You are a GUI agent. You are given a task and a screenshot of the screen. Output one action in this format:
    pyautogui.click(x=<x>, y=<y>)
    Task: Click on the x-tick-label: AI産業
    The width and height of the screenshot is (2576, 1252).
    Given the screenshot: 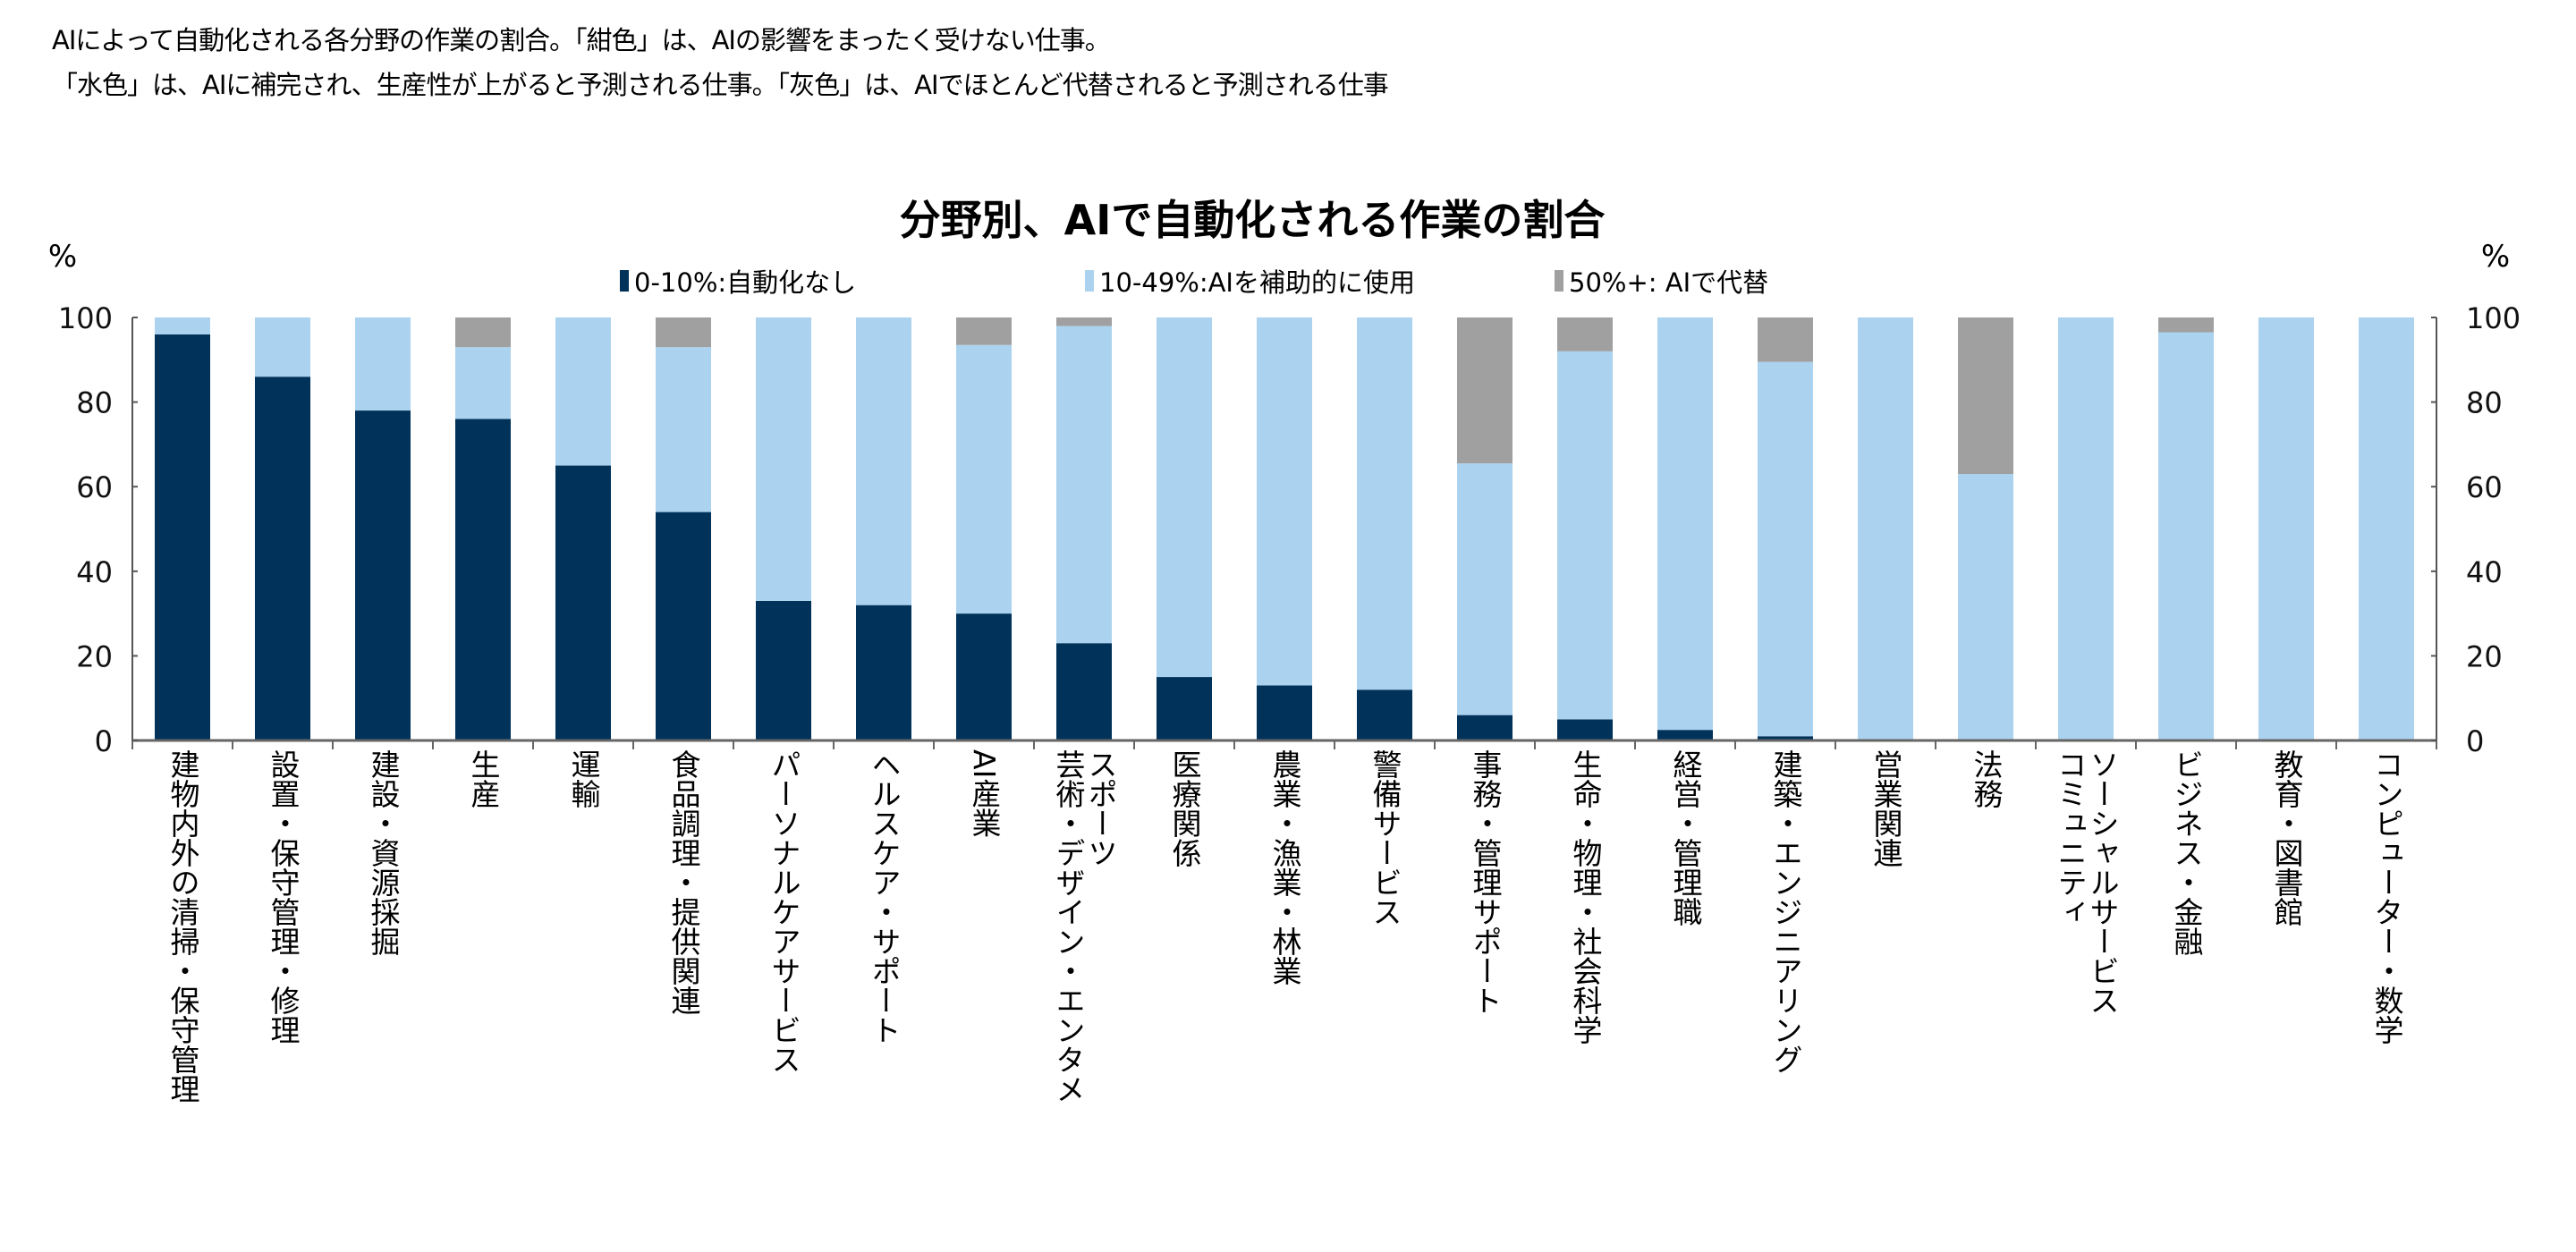 What is the action you would take?
    pyautogui.click(x=984, y=793)
    